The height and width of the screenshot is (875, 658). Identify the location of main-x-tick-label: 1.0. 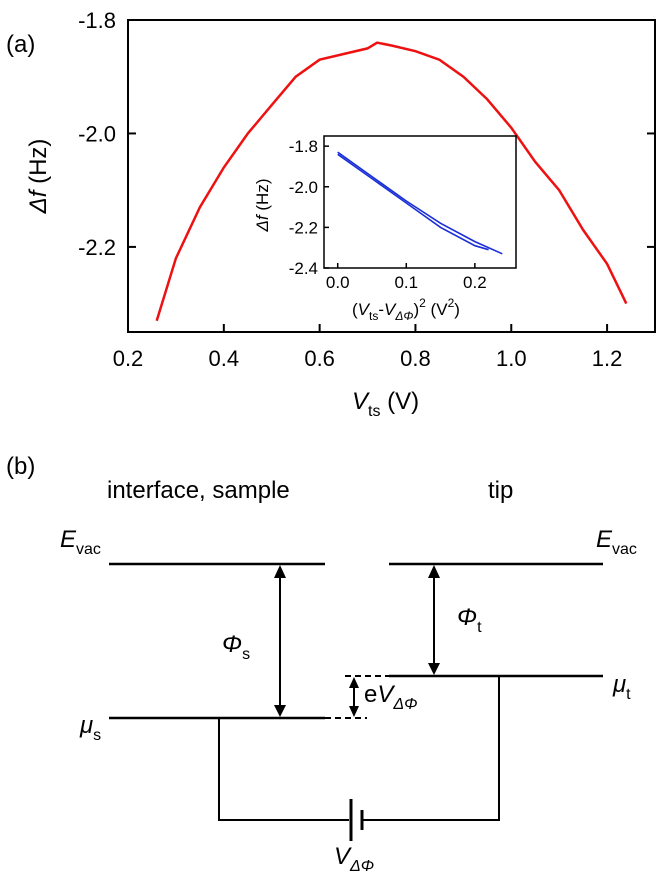
(511, 358).